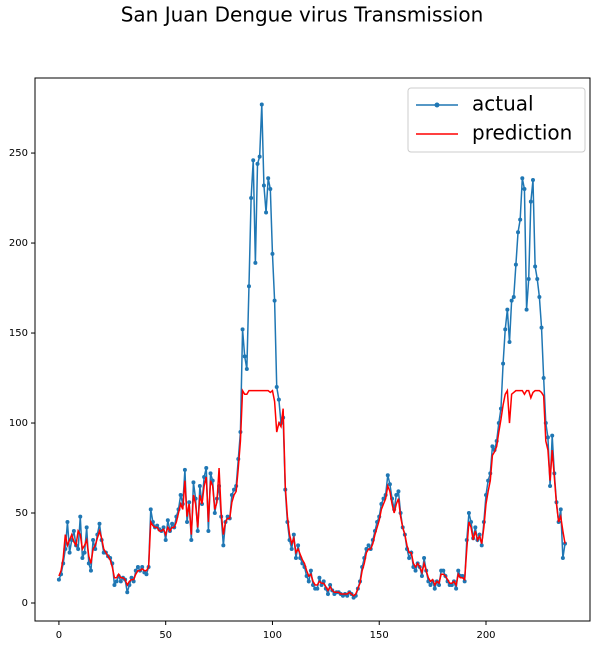  Describe the element at coordinates (18, 333) in the screenshot. I see `y-tick-label: 150` at that location.